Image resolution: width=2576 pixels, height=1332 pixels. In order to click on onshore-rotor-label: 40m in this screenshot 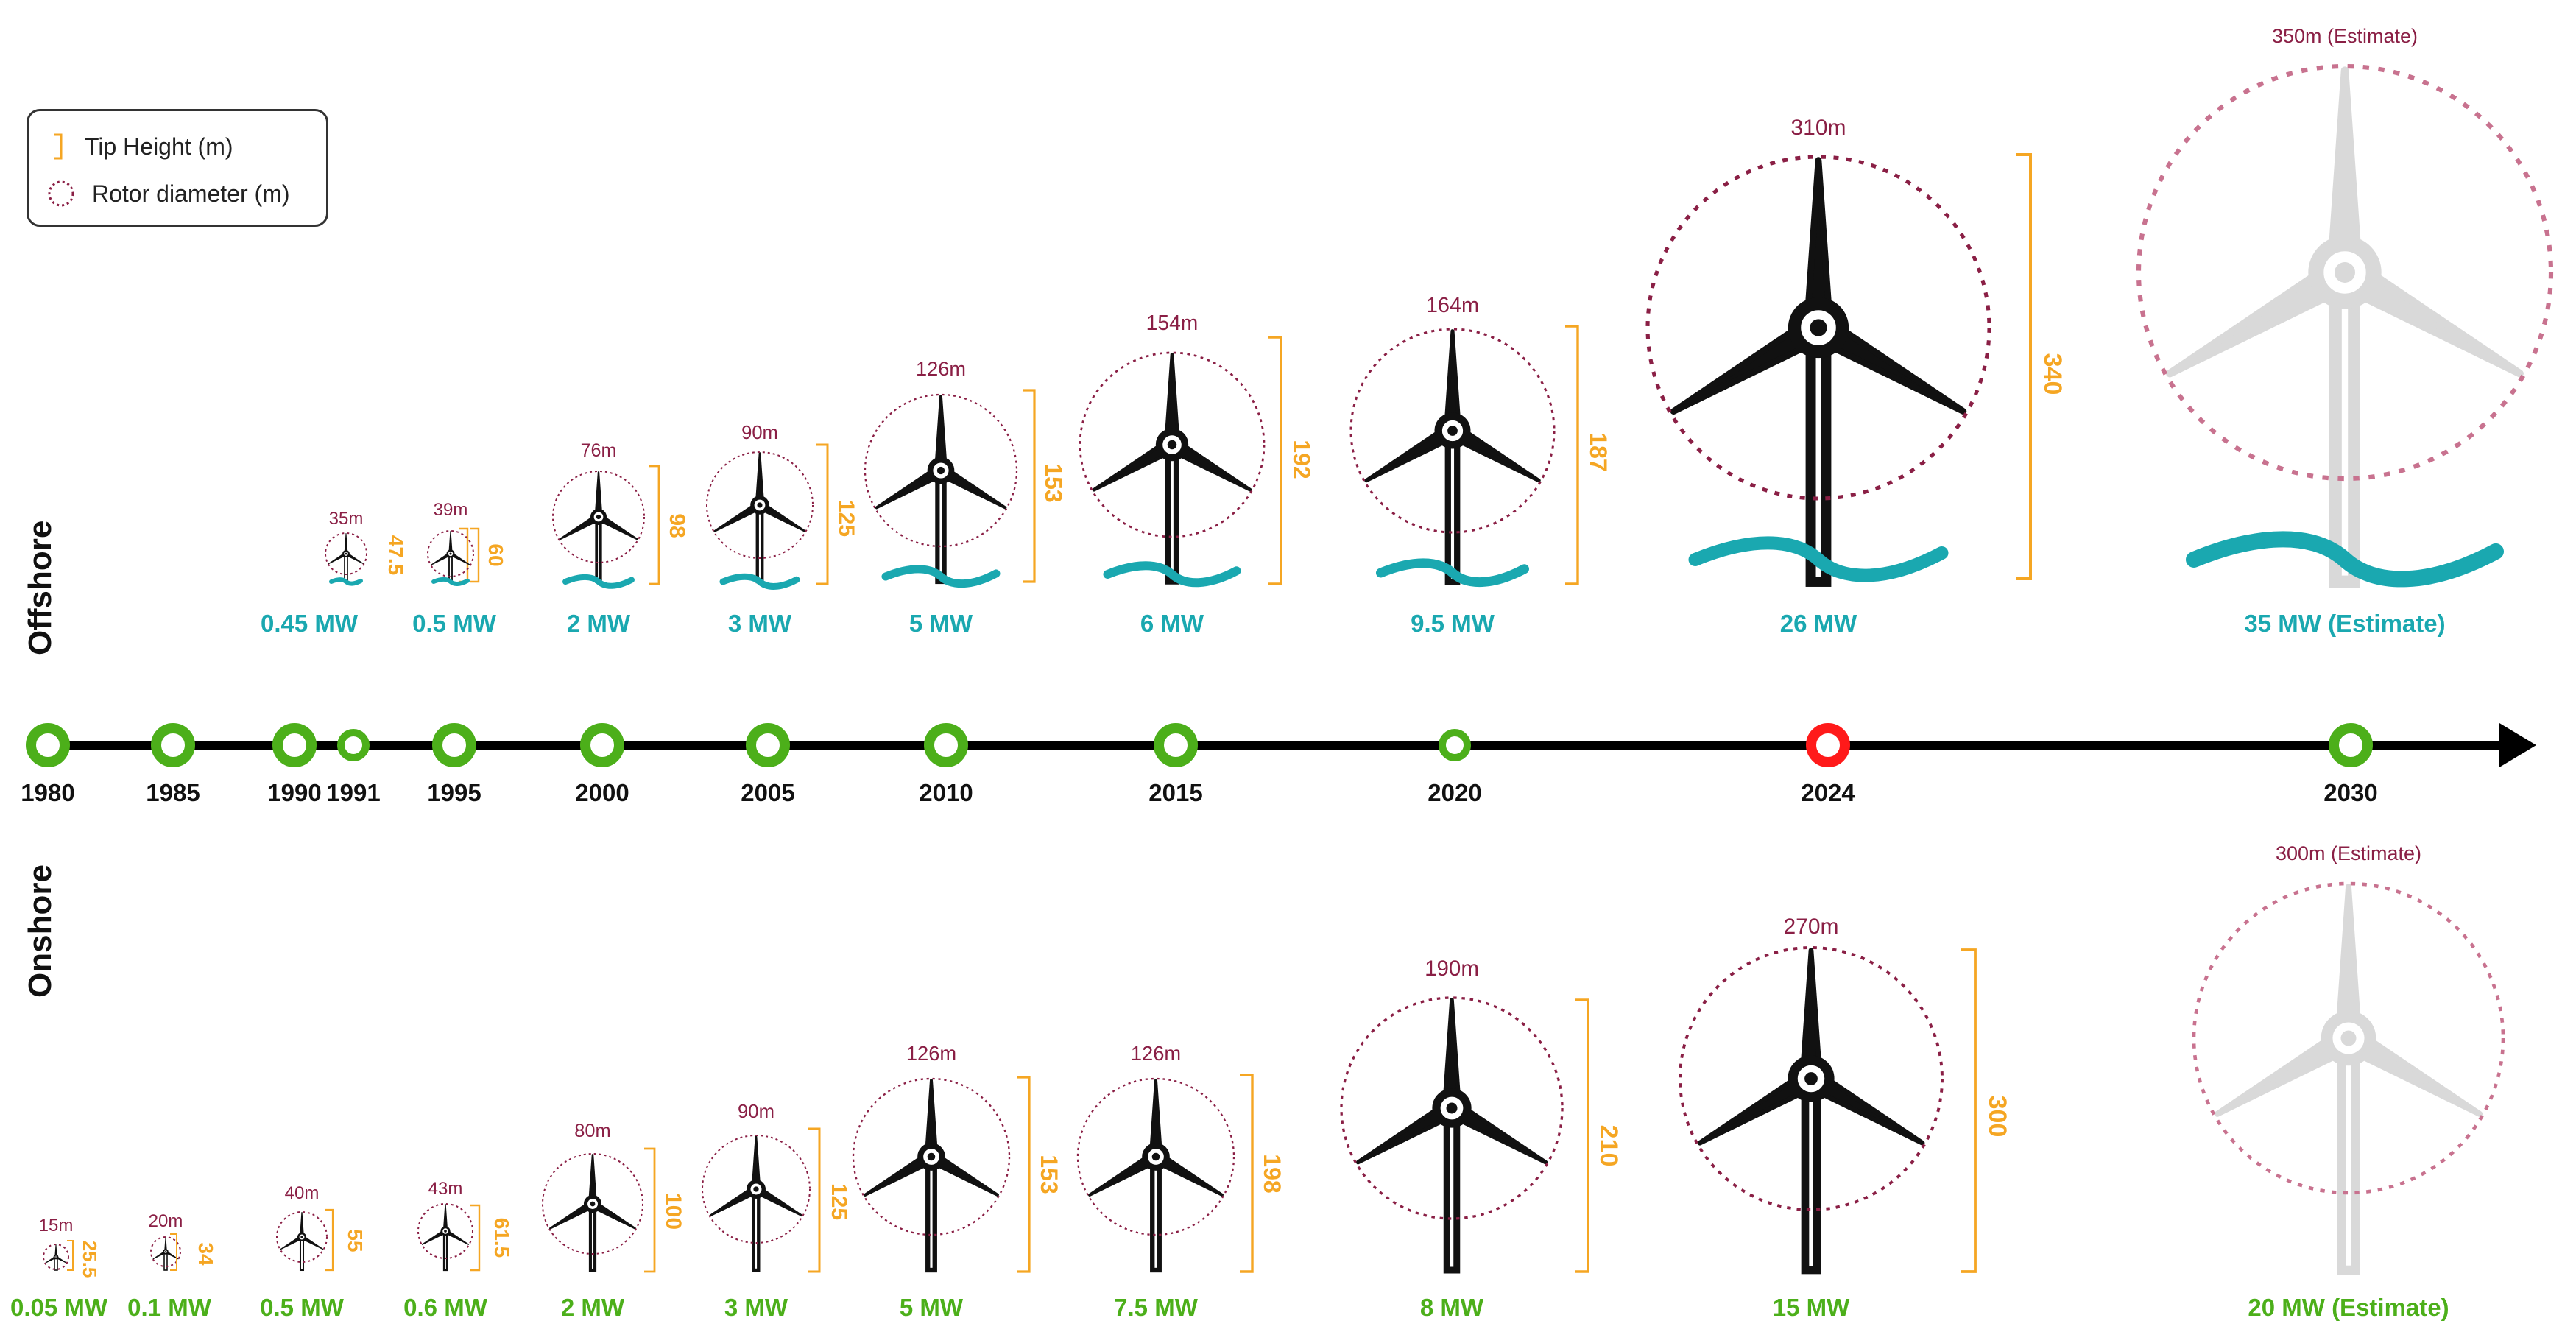, I will do `click(302, 1193)`.